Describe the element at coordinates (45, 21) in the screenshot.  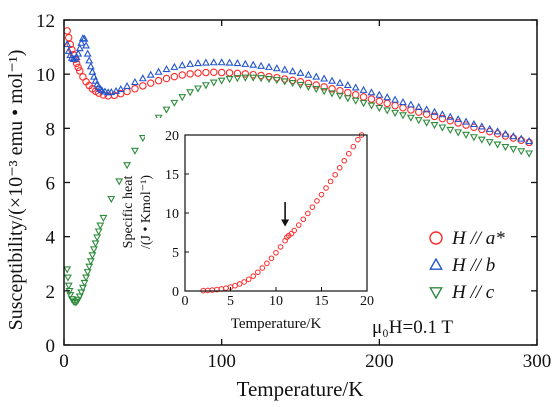
I see `y-tick-label: 12` at that location.